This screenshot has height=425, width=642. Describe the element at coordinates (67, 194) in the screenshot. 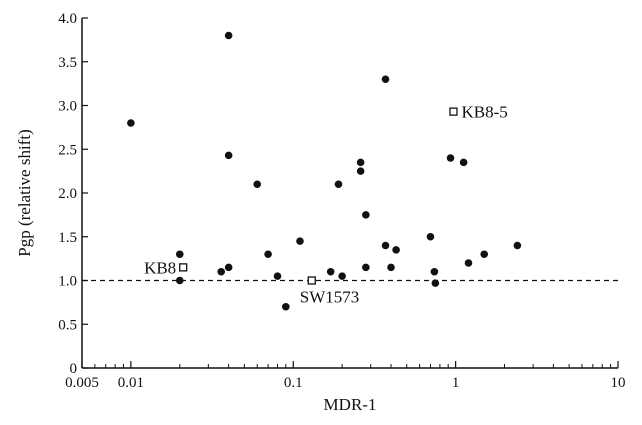

I see `y-tick-label: 2.0` at that location.